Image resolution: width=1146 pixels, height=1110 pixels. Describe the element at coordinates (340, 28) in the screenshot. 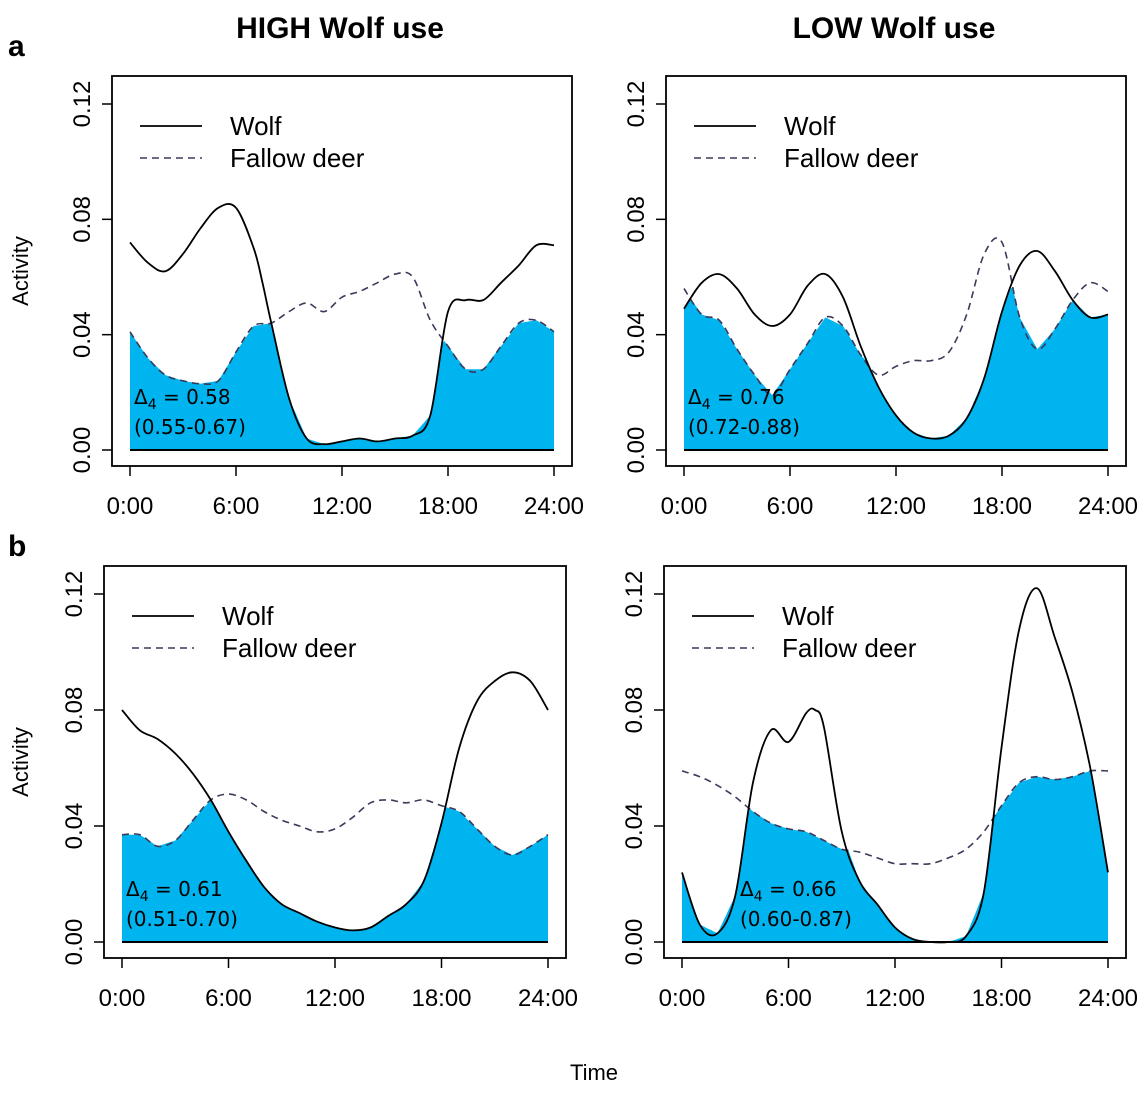

I see `column-title-high: HIGH Wolf use` at that location.